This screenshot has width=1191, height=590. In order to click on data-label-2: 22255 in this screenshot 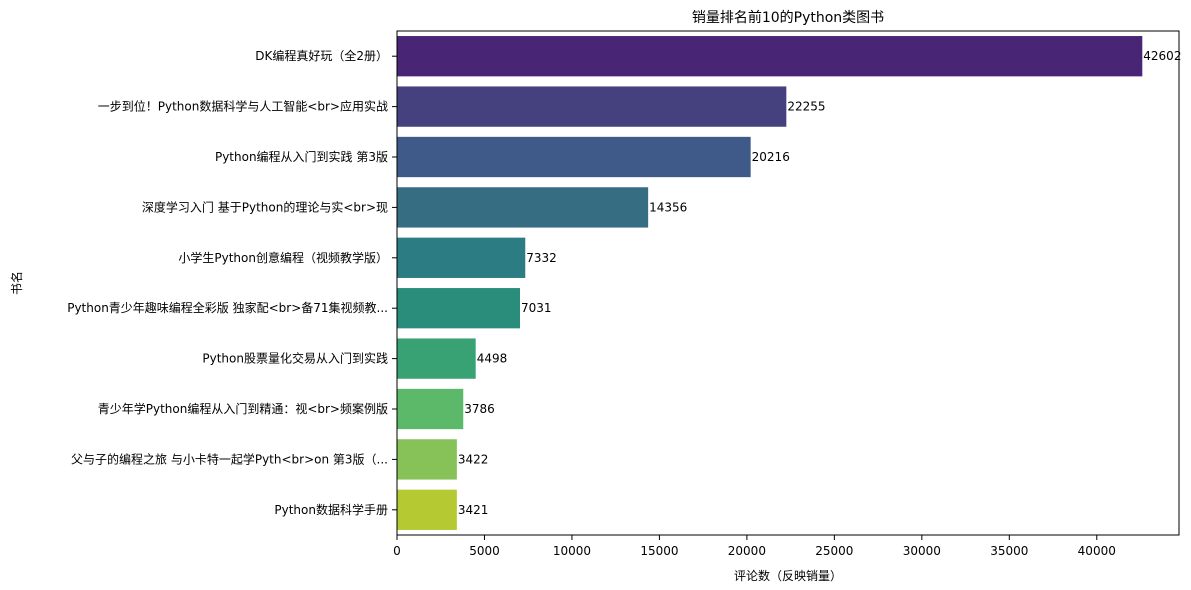, I will do `click(806, 107)`.